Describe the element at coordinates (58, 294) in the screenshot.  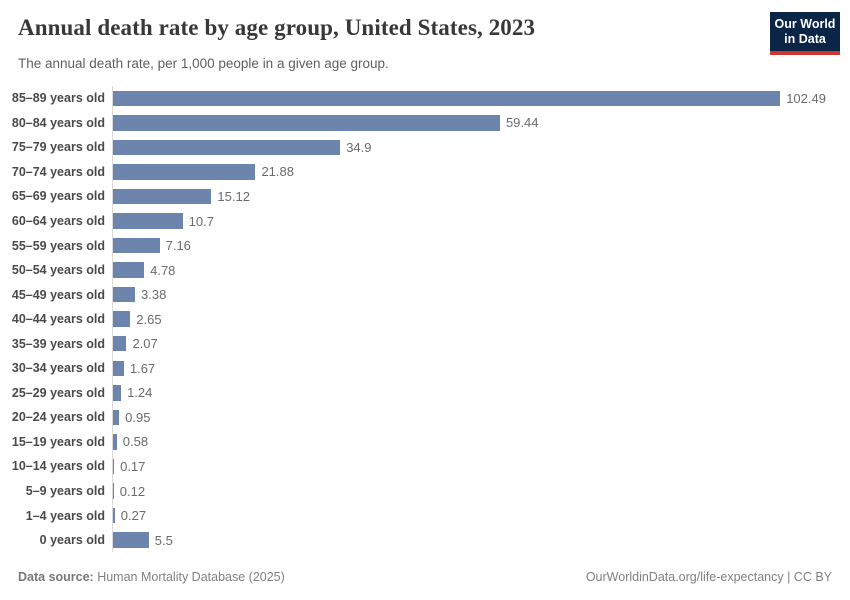
I see `category-label: 45–49 years old` at that location.